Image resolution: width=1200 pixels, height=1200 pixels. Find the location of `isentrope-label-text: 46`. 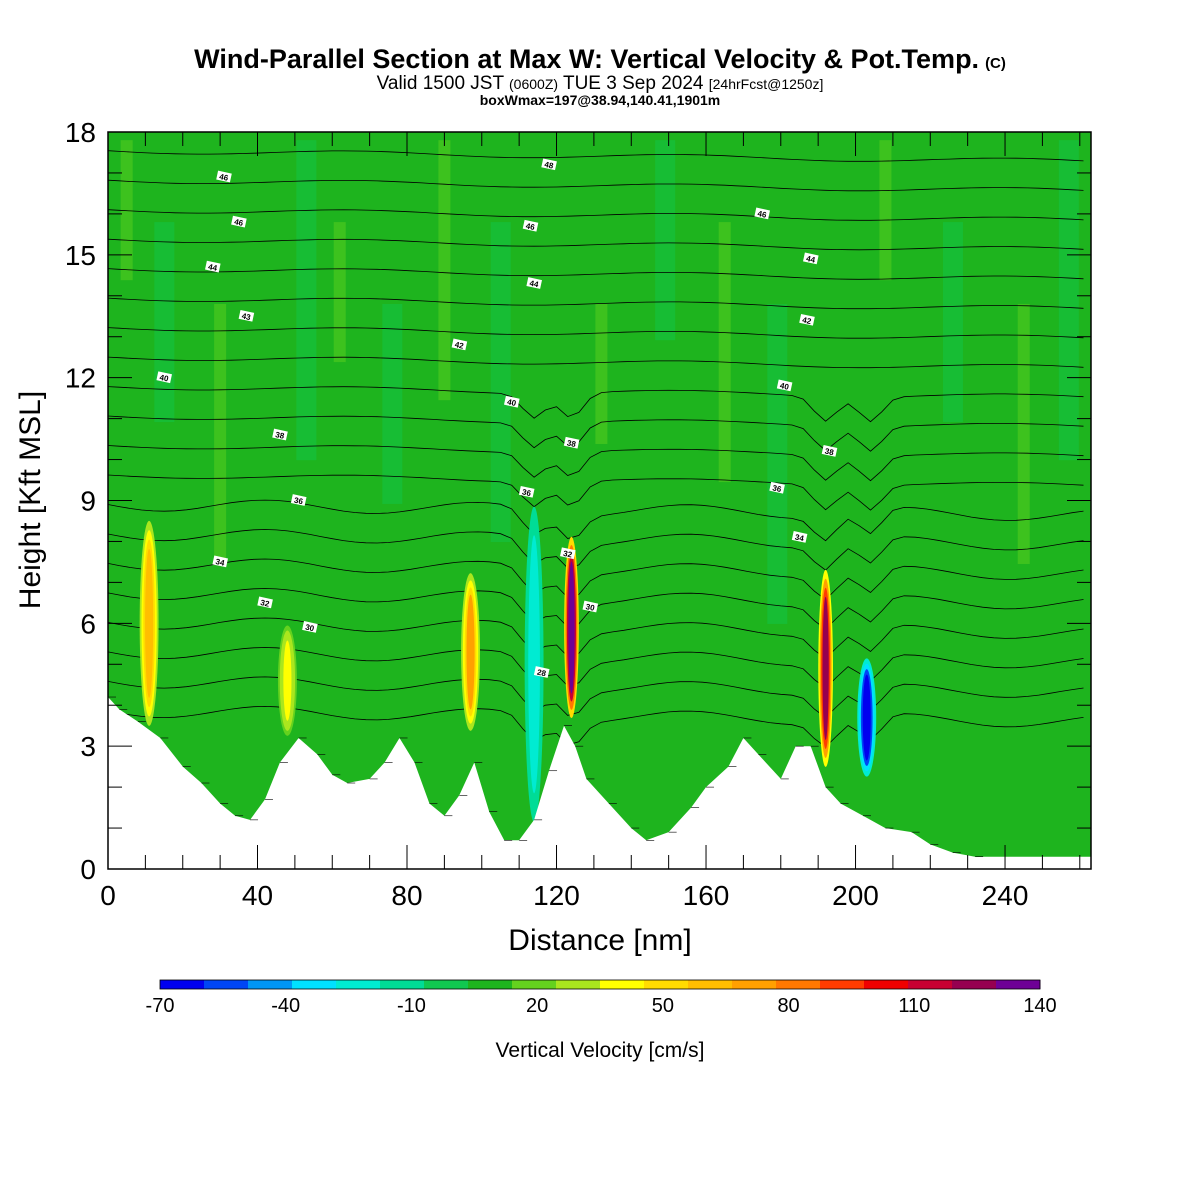

isentrope-label-text: 46 is located at coordinates (224, 177).